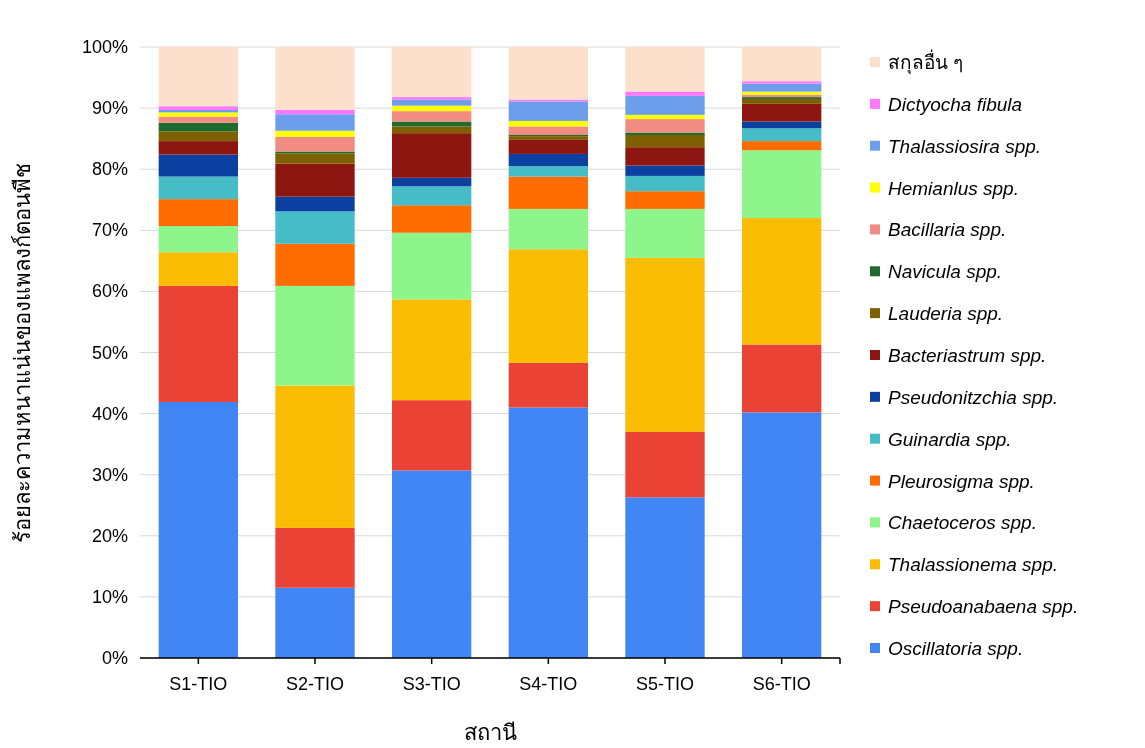 This screenshot has width=1145, height=748. What do you see at coordinates (109, 535) in the screenshot?
I see `y-tick-label: 20%` at bounding box center [109, 535].